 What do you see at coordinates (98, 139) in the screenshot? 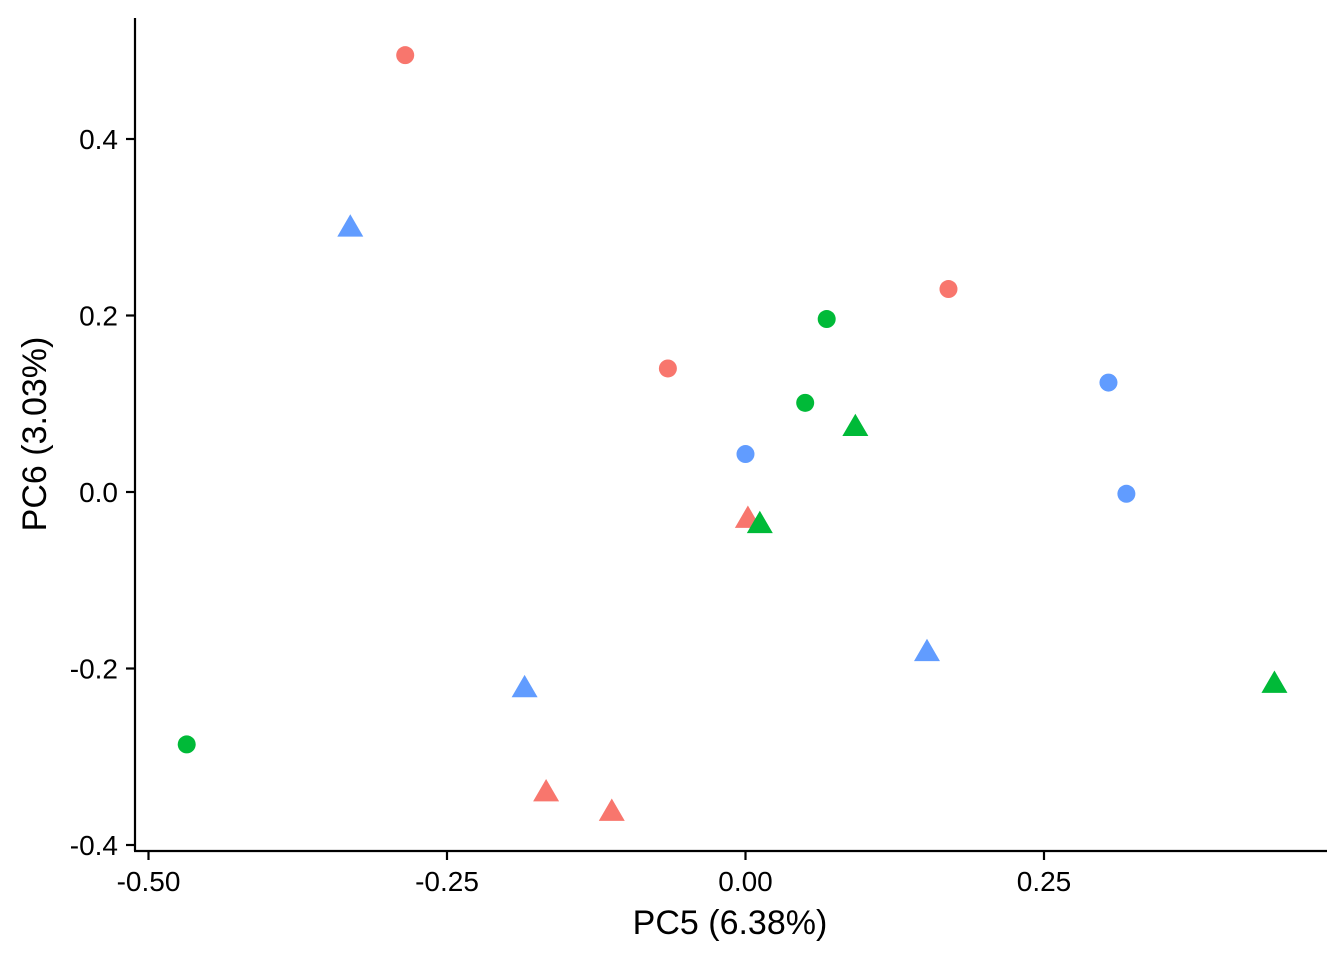
I see `y-tick-label: 0.4` at bounding box center [98, 139].